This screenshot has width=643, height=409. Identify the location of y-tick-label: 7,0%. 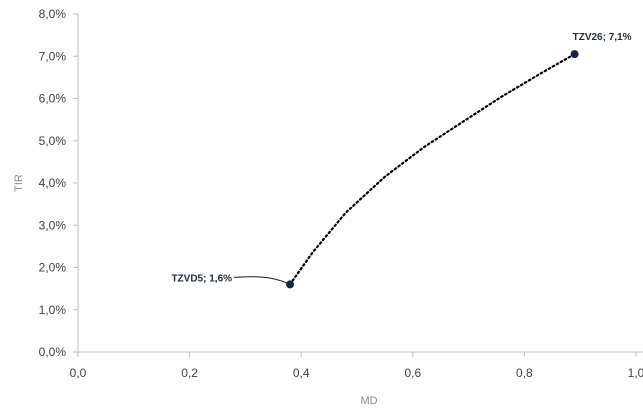
(53, 56).